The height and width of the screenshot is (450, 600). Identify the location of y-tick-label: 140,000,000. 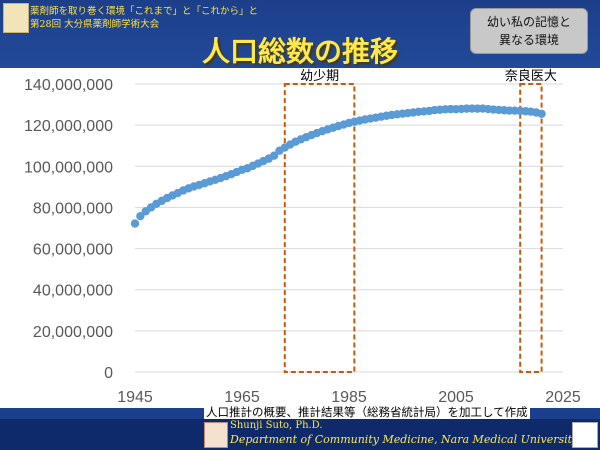
(68, 85).